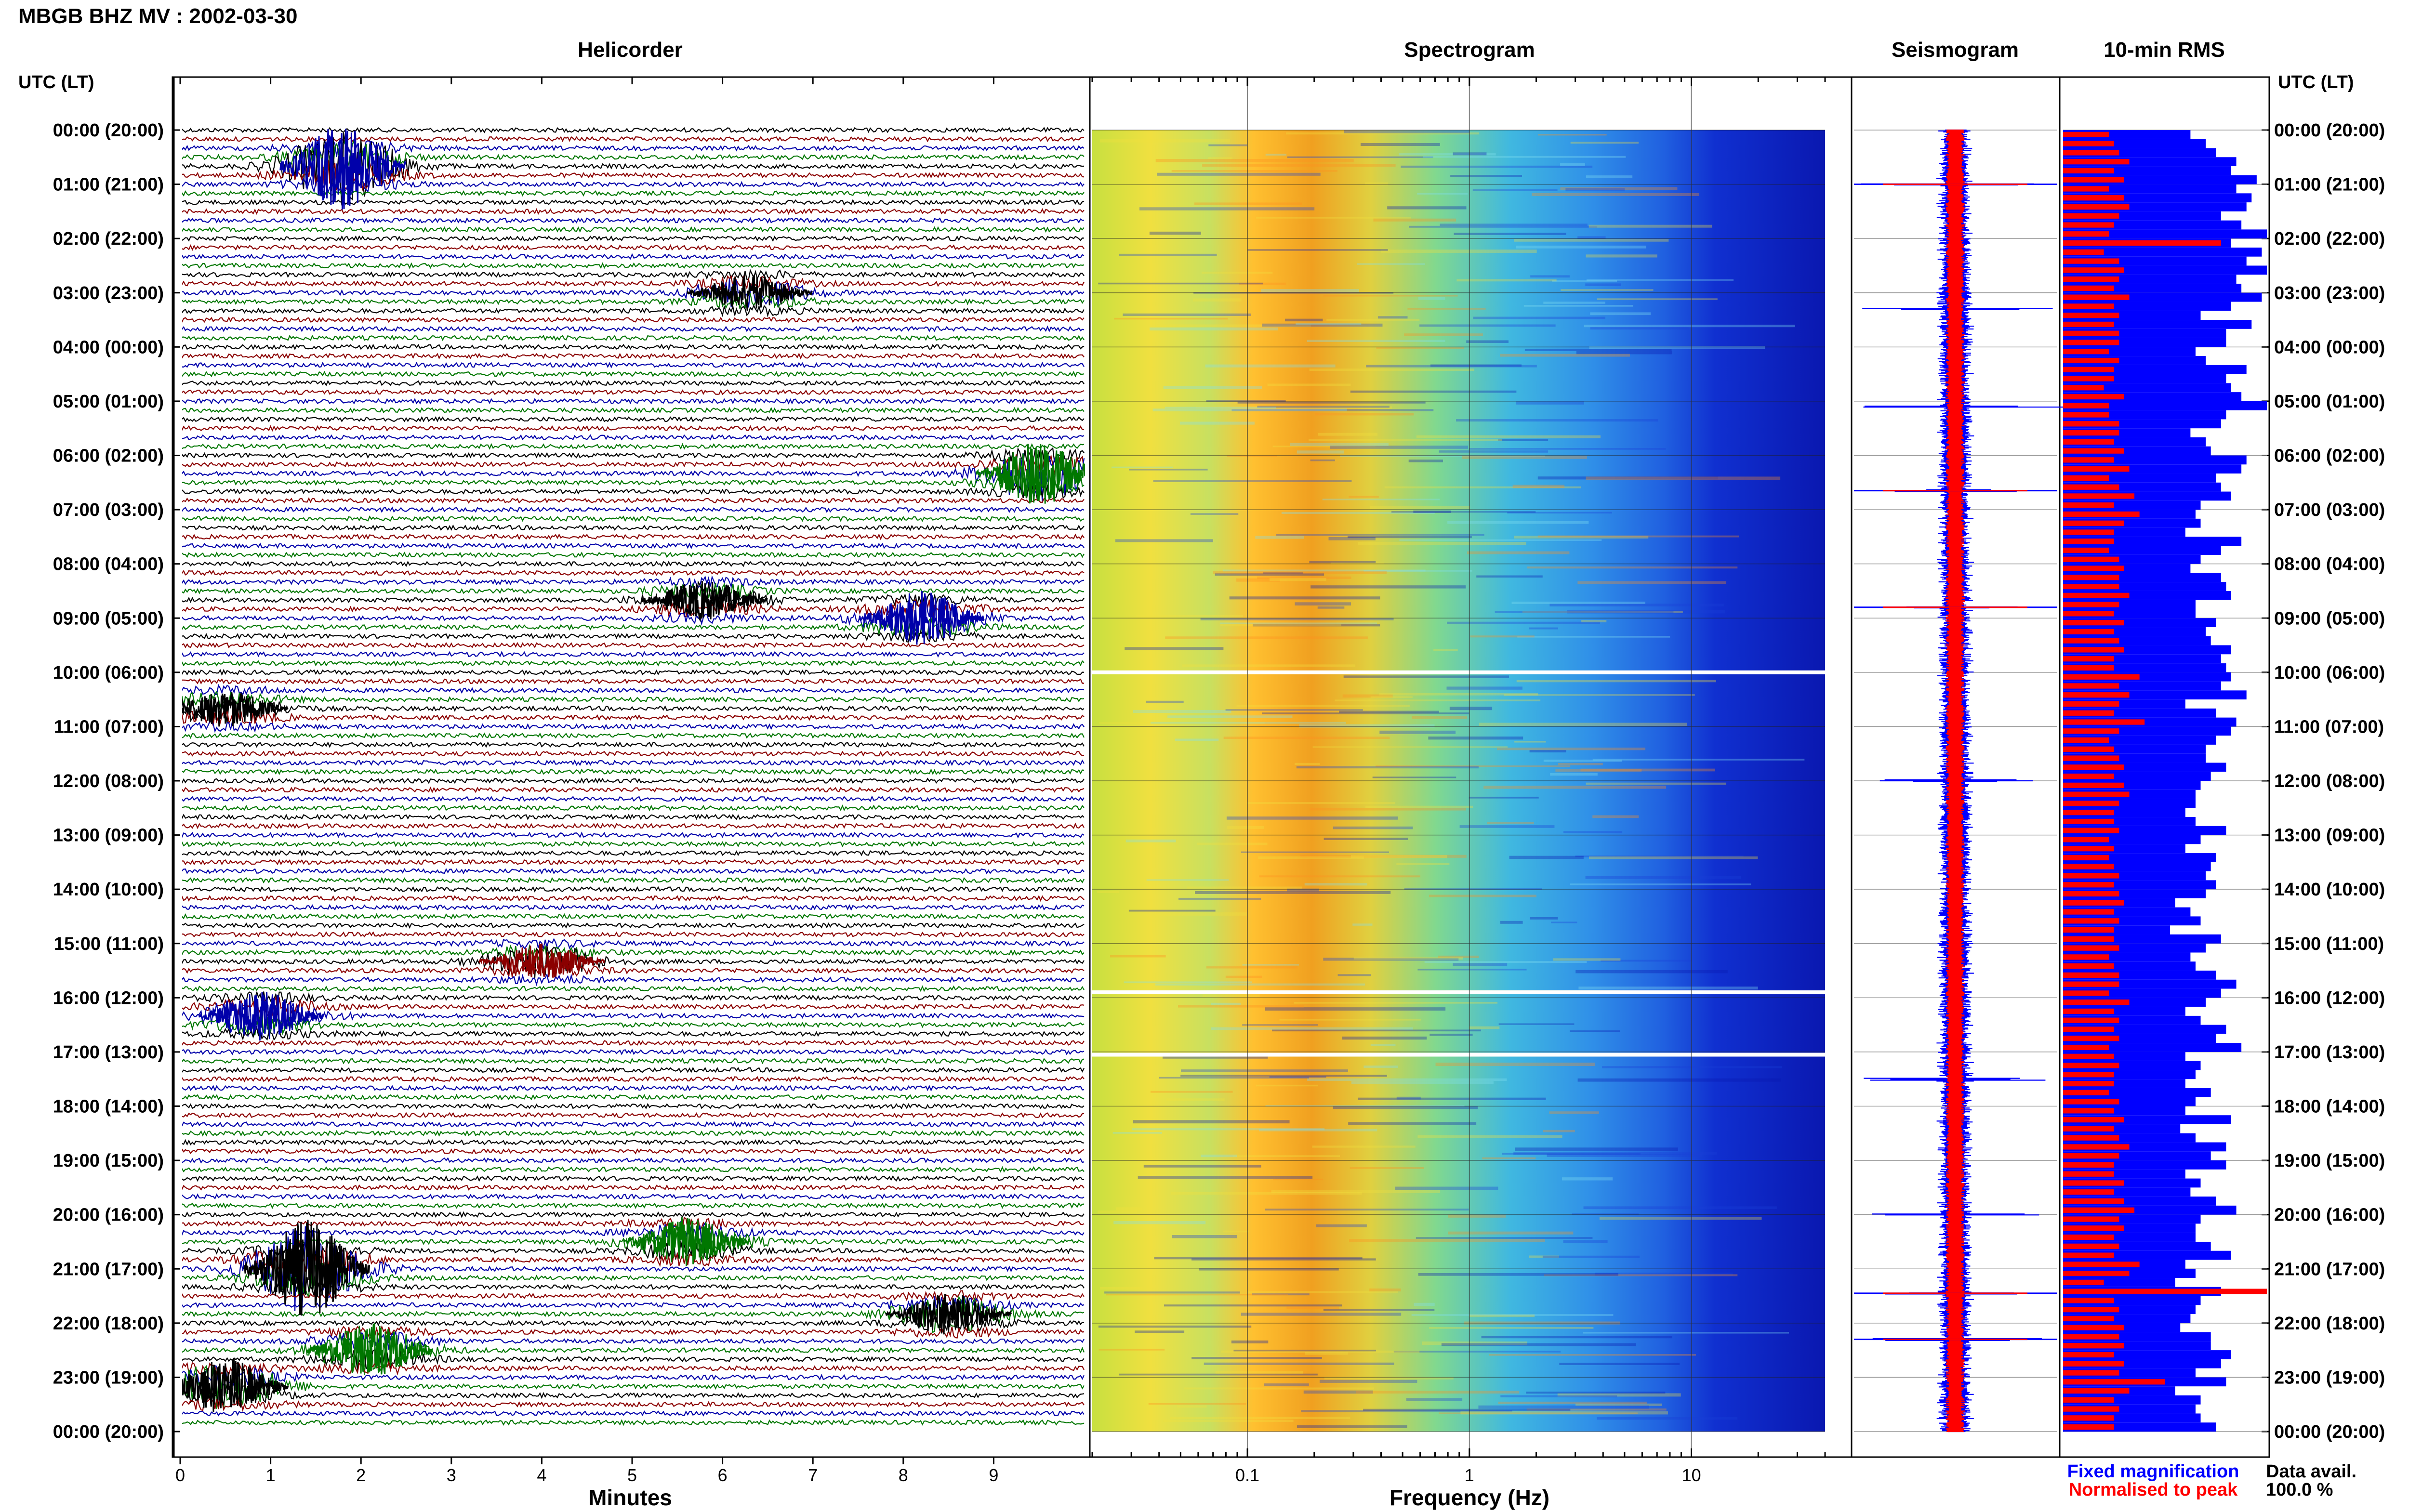  What do you see at coordinates (541, 1475) in the screenshot?
I see `minute-tick-label: 4` at bounding box center [541, 1475].